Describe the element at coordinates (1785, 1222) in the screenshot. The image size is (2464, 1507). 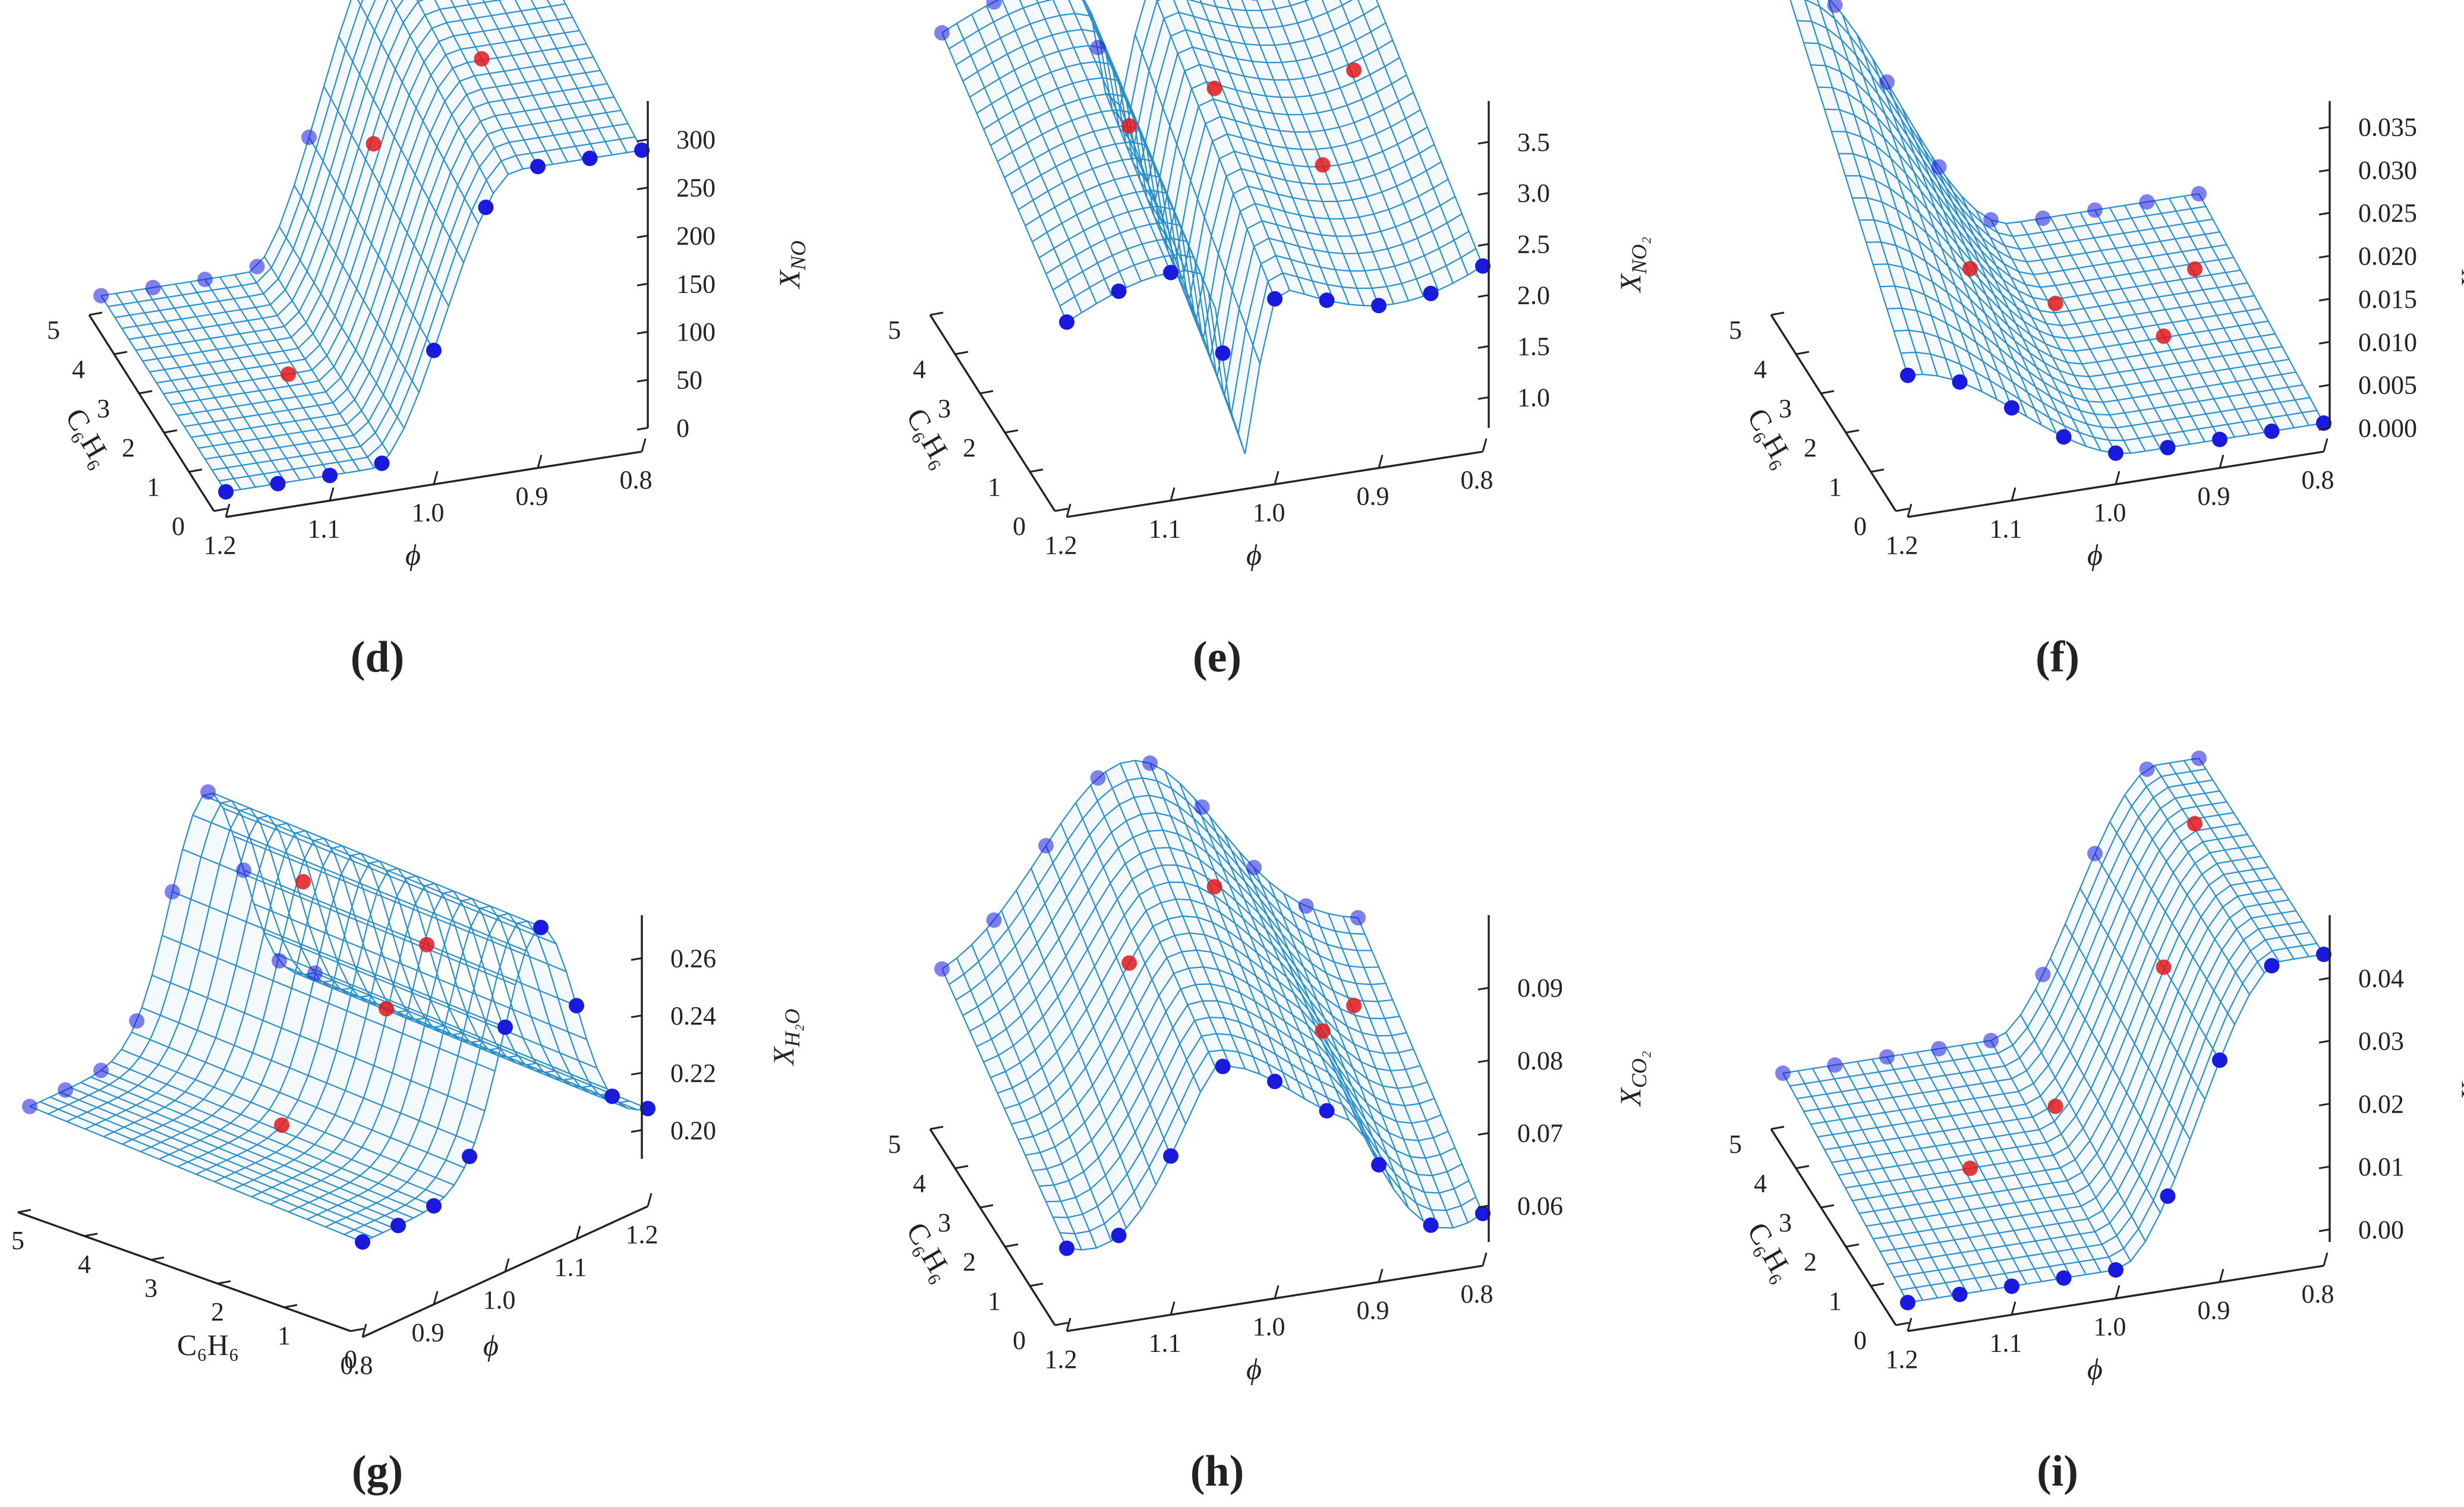
I see `y-tick-label: 3` at that location.